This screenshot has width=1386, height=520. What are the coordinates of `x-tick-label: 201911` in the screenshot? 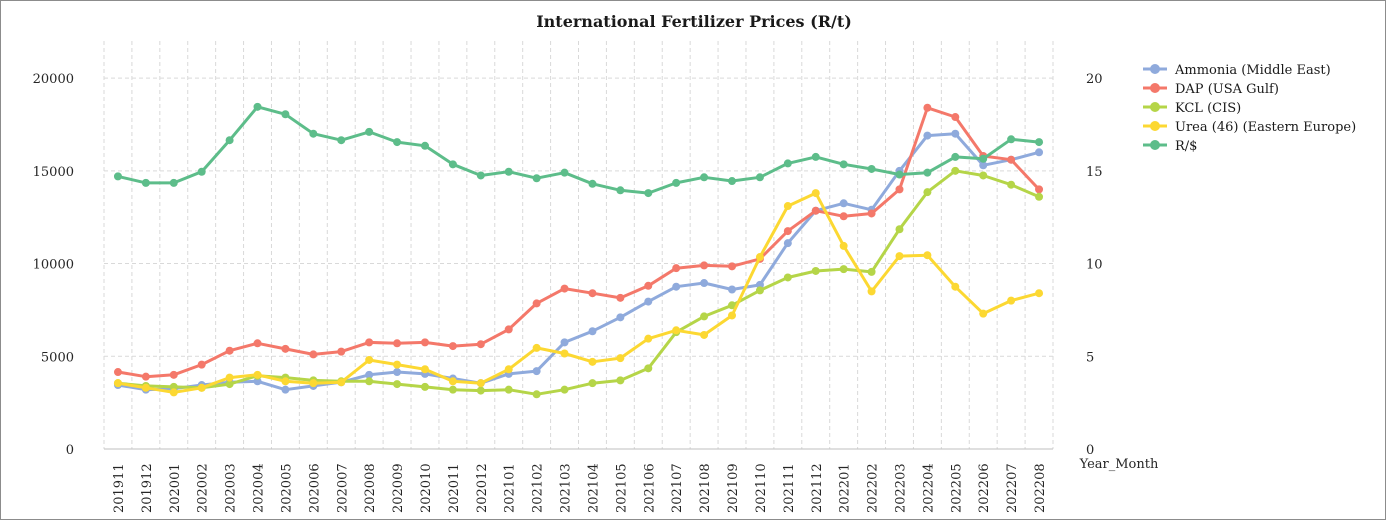 It's located at (119, 488).